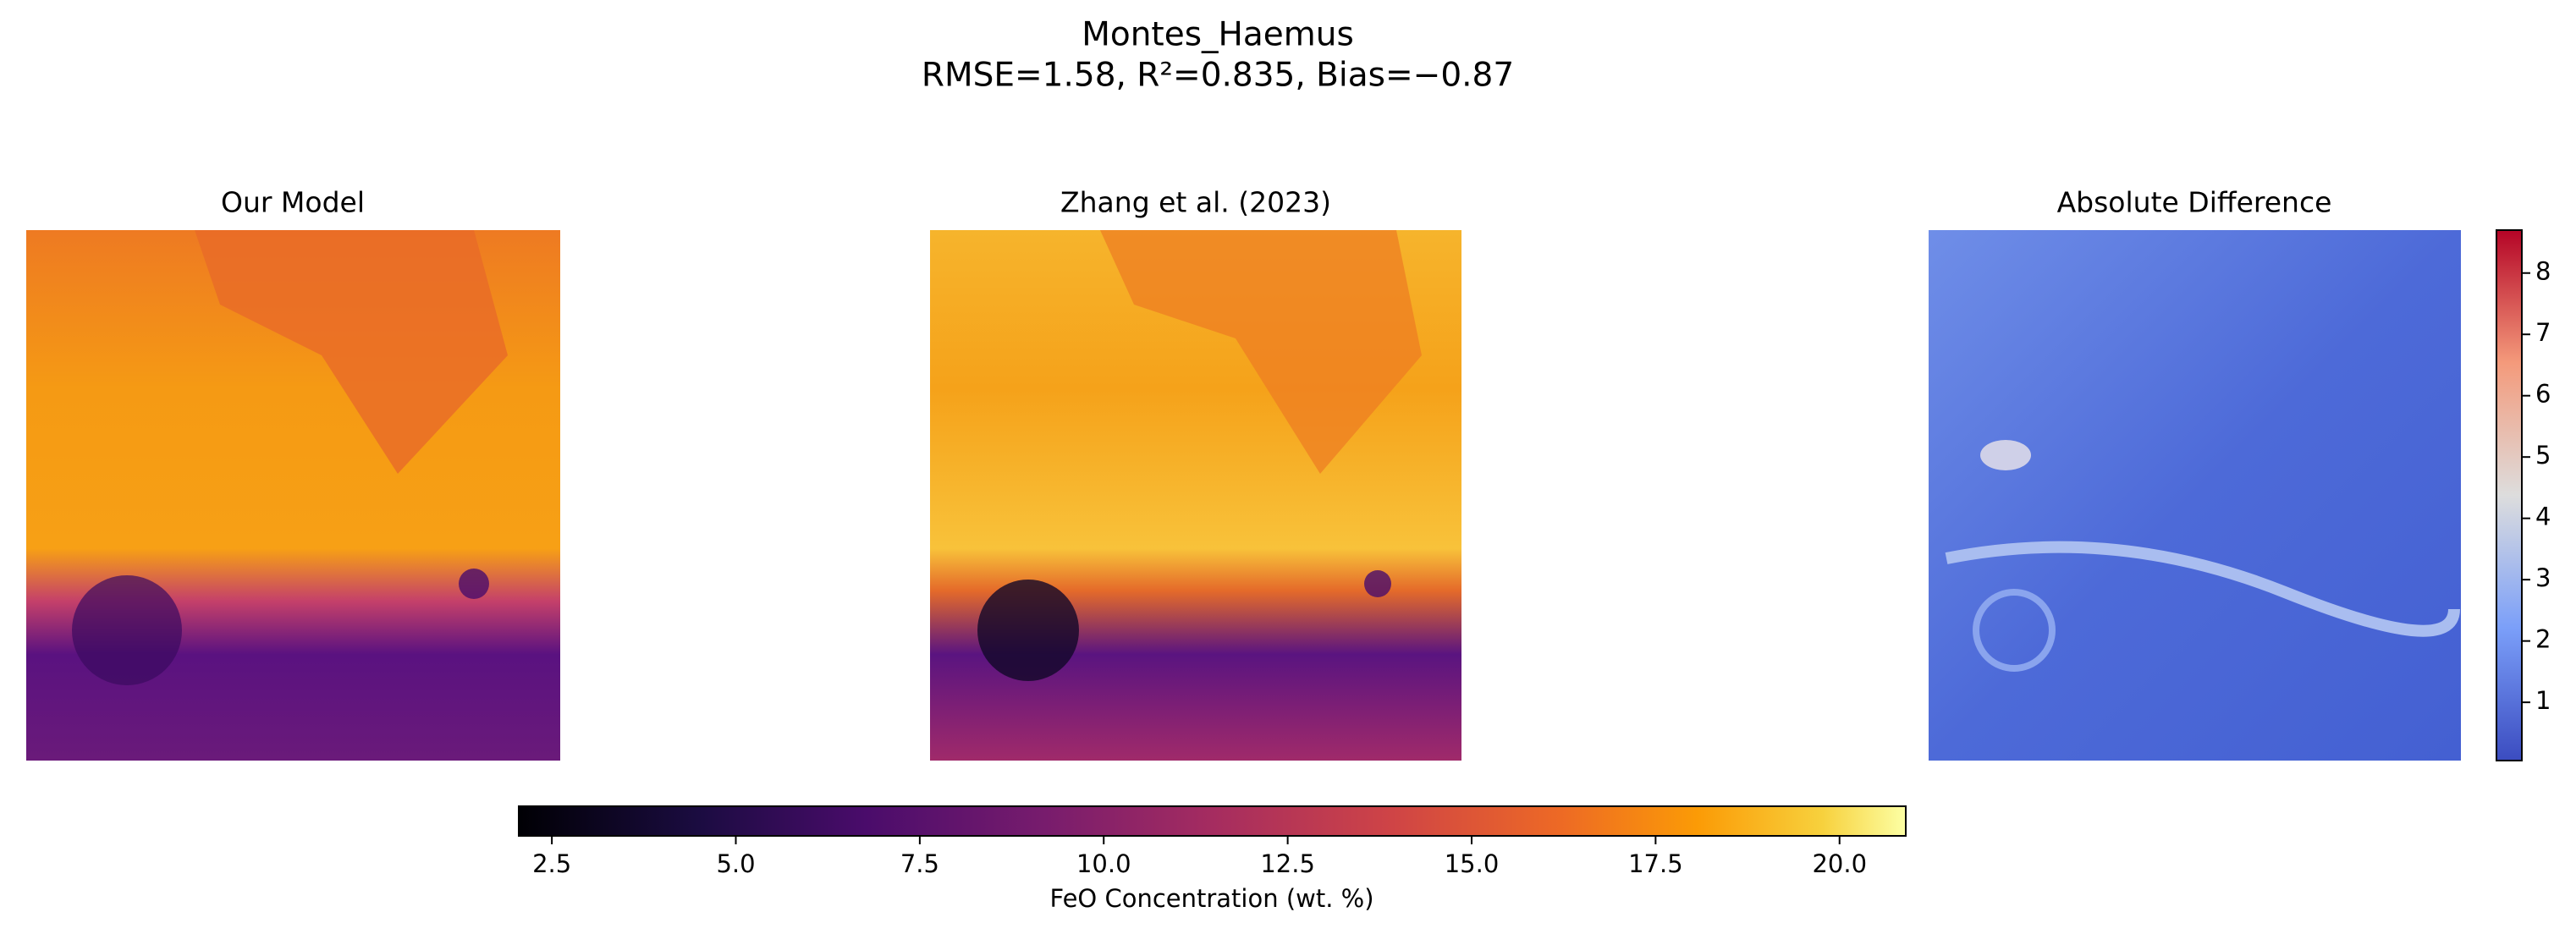 The height and width of the screenshot is (945, 2576). I want to click on tick-label: 4, so click(2543, 517).